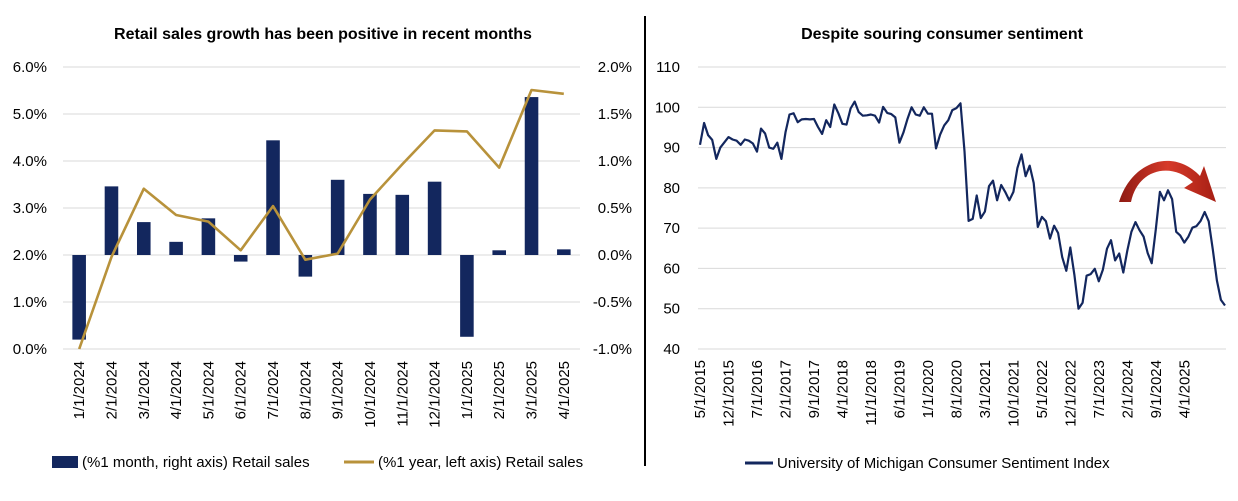 This screenshot has height=501, width=1238. I want to click on left-y-tick-label: 5.0%, so click(30, 114).